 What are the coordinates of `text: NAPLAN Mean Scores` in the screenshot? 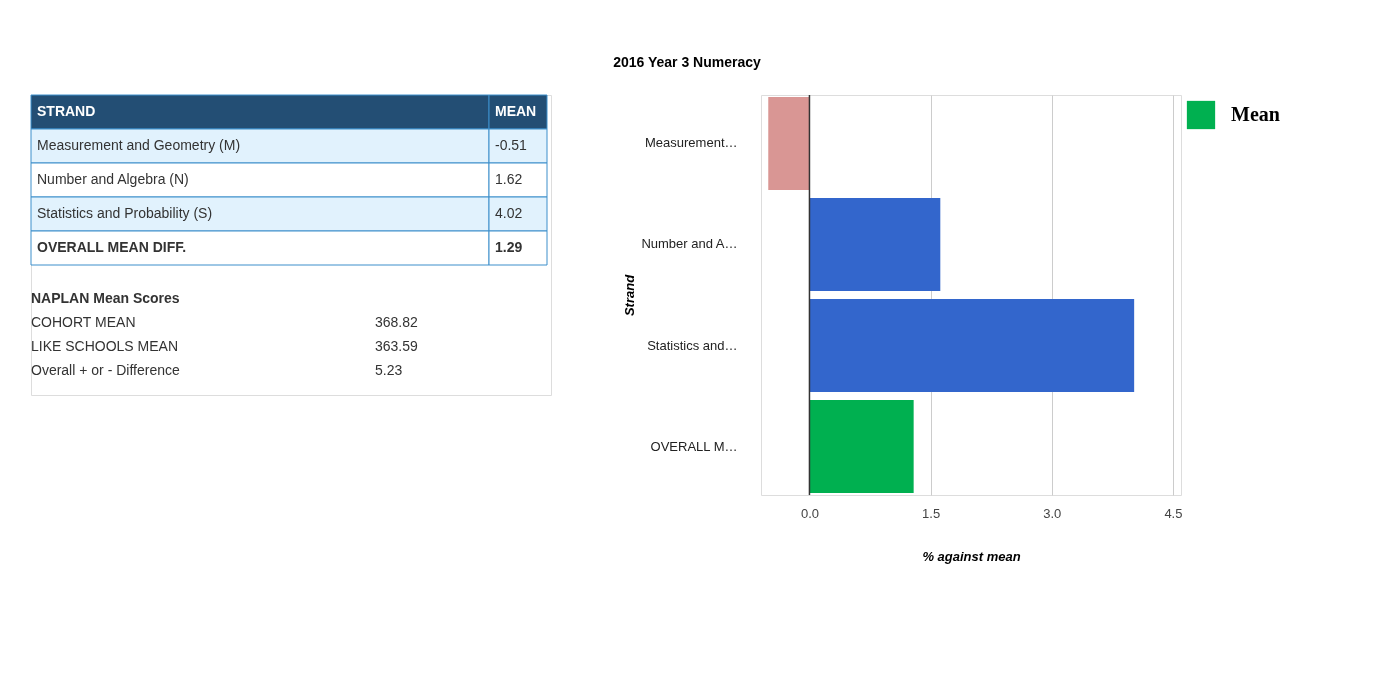 It's located at (105, 298).